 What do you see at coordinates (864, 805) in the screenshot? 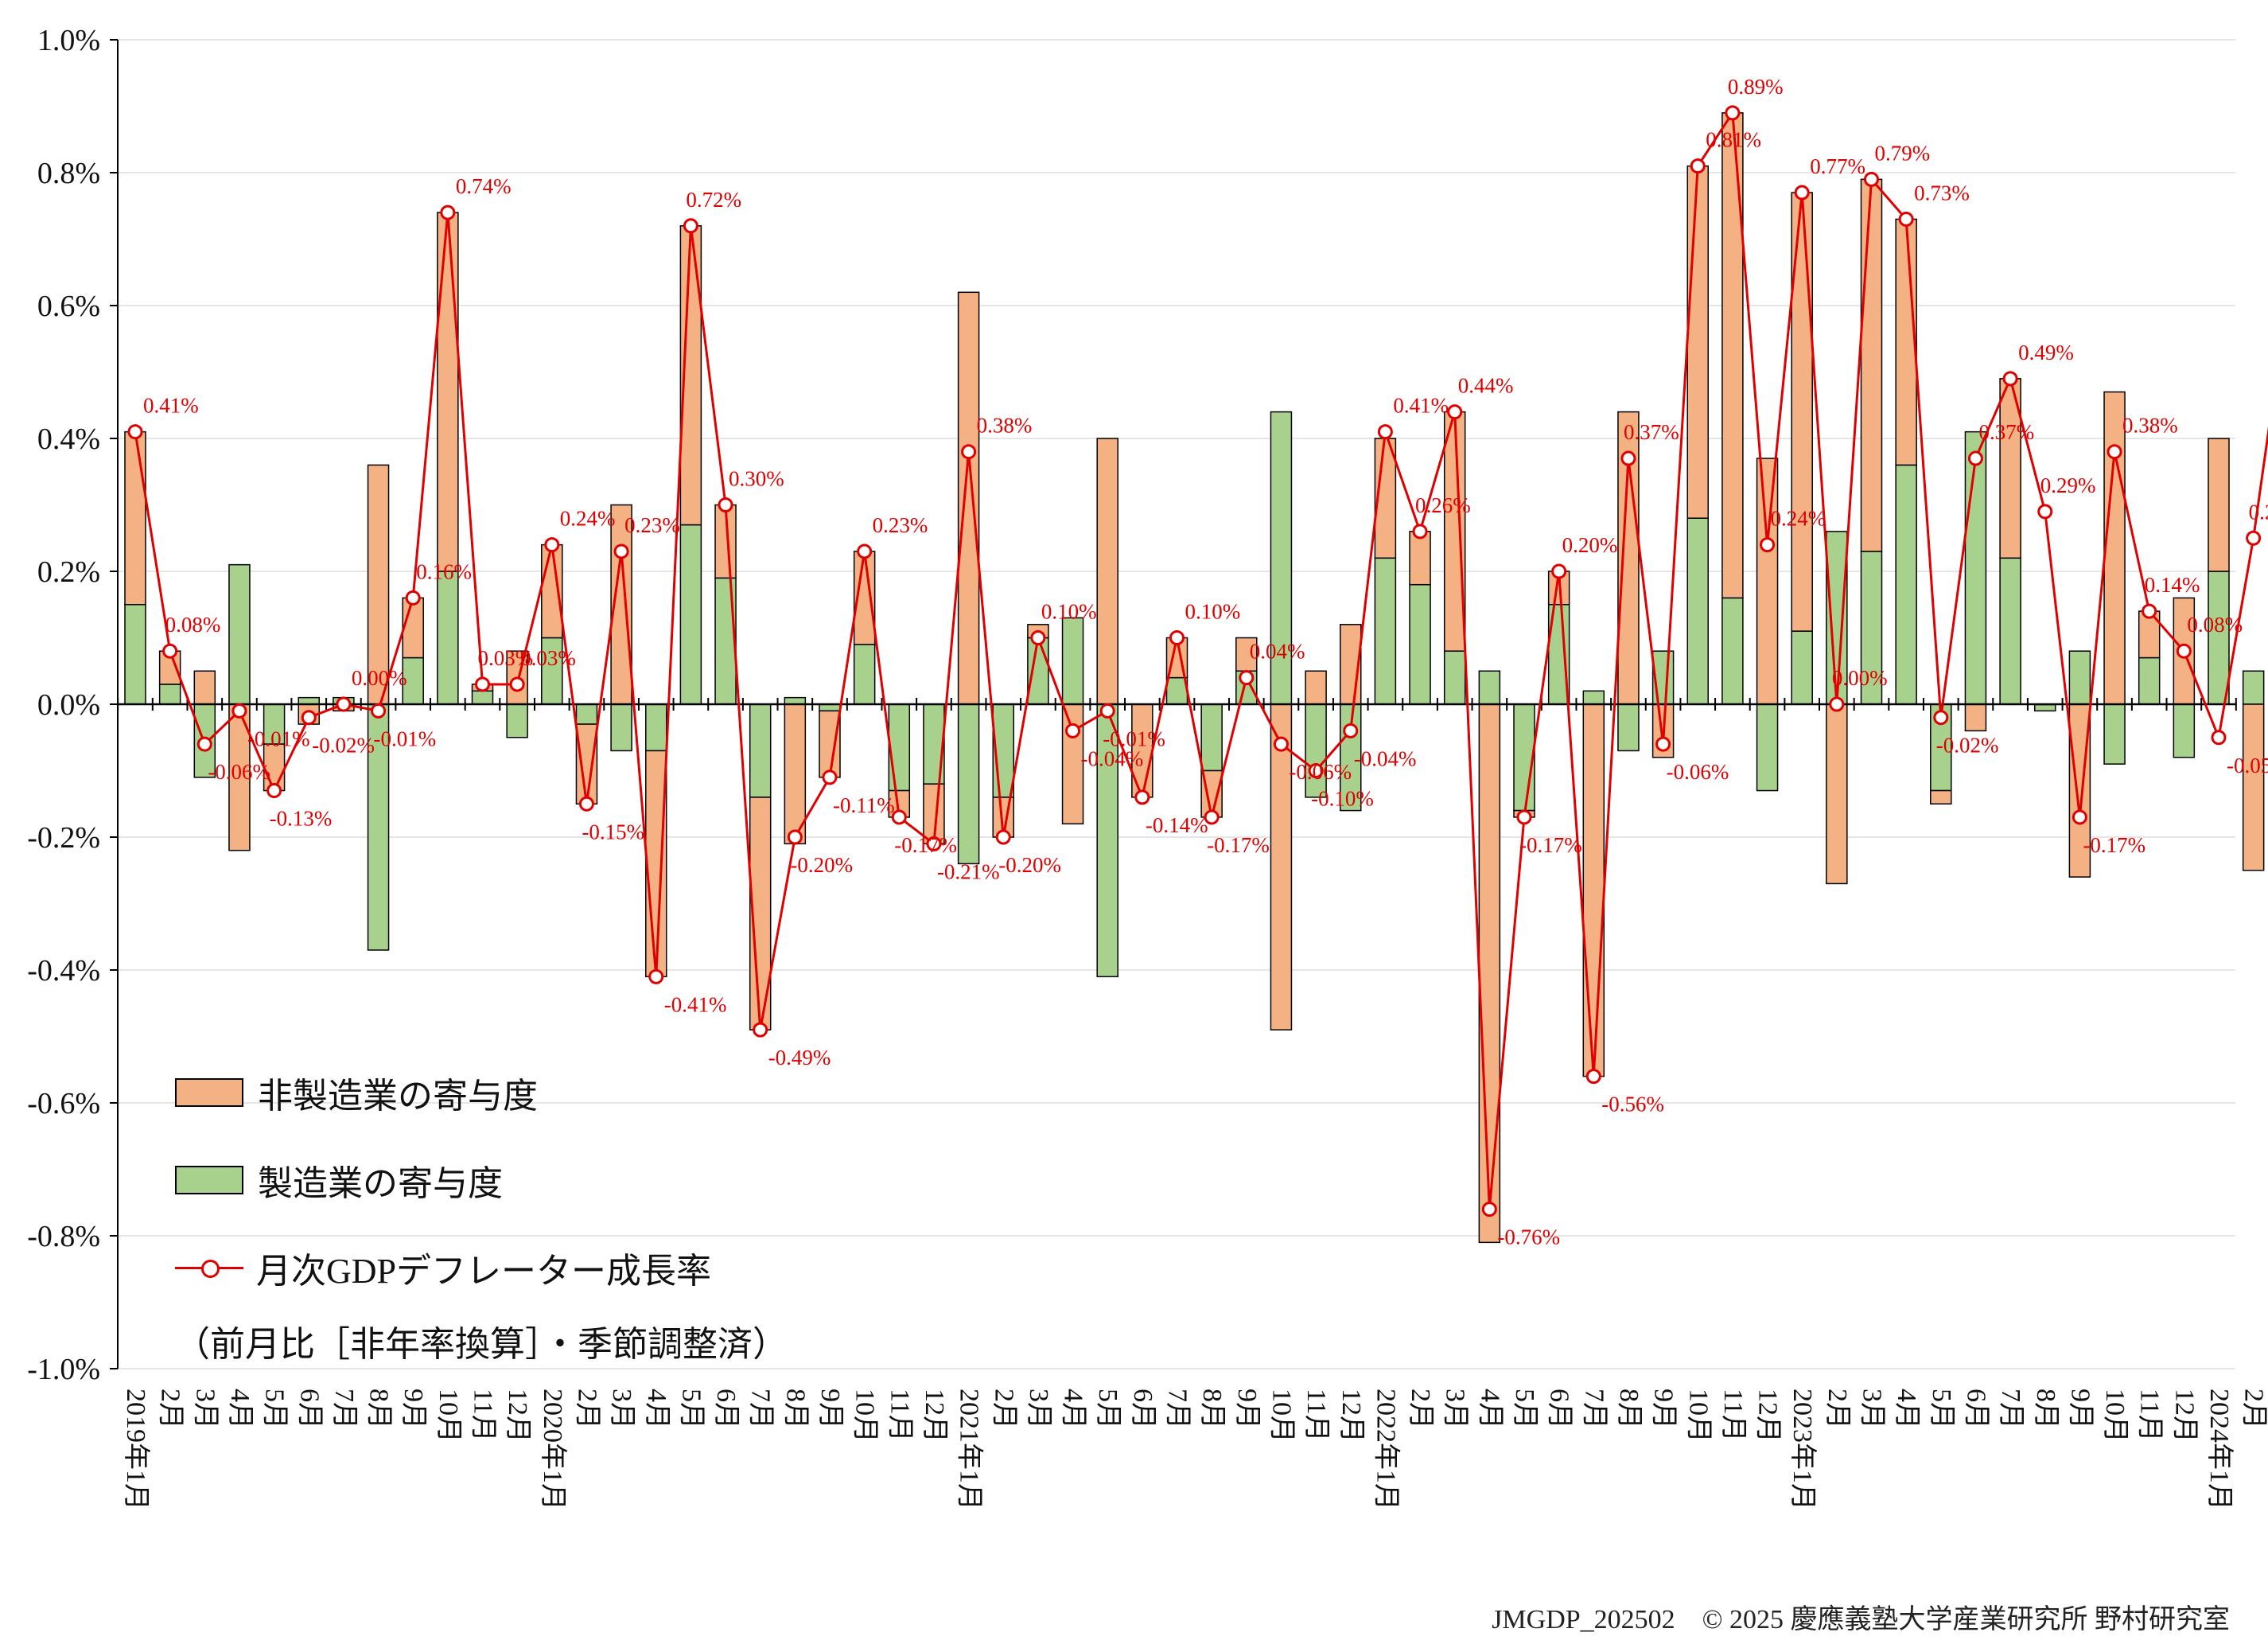
I see `data-label: -0.11%` at bounding box center [864, 805].